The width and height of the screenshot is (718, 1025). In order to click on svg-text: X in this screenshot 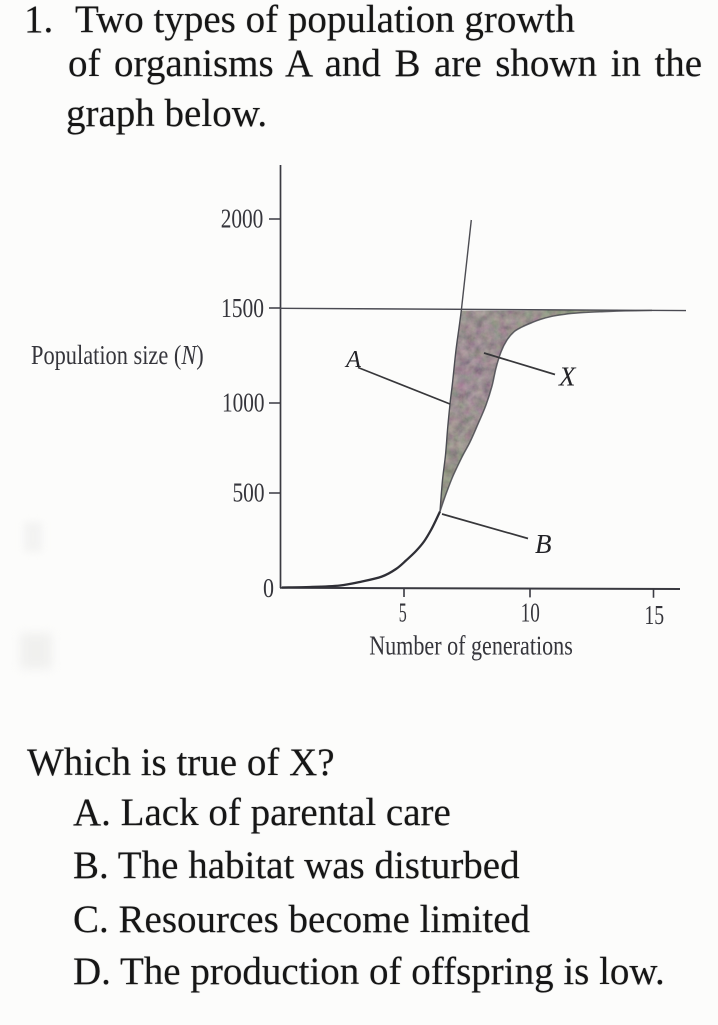, I will do `click(567, 377)`.